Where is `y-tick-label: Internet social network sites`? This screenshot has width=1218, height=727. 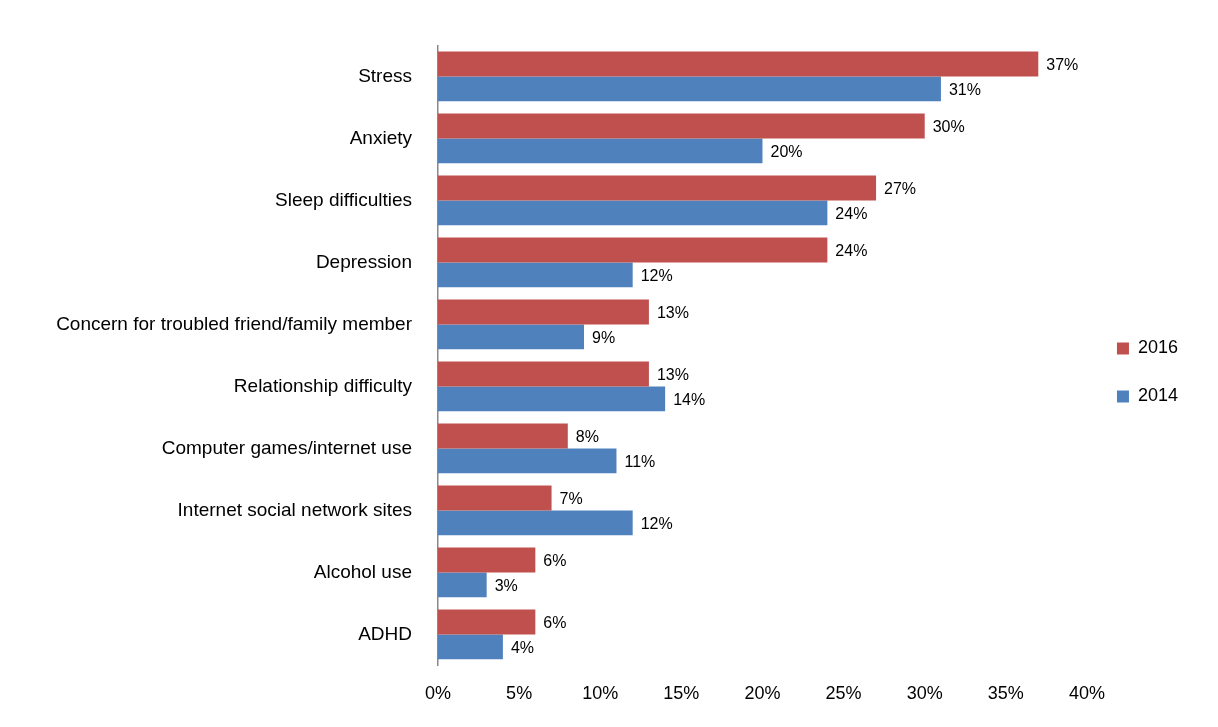
y-tick-label: Internet social network sites is located at coordinates (294, 509).